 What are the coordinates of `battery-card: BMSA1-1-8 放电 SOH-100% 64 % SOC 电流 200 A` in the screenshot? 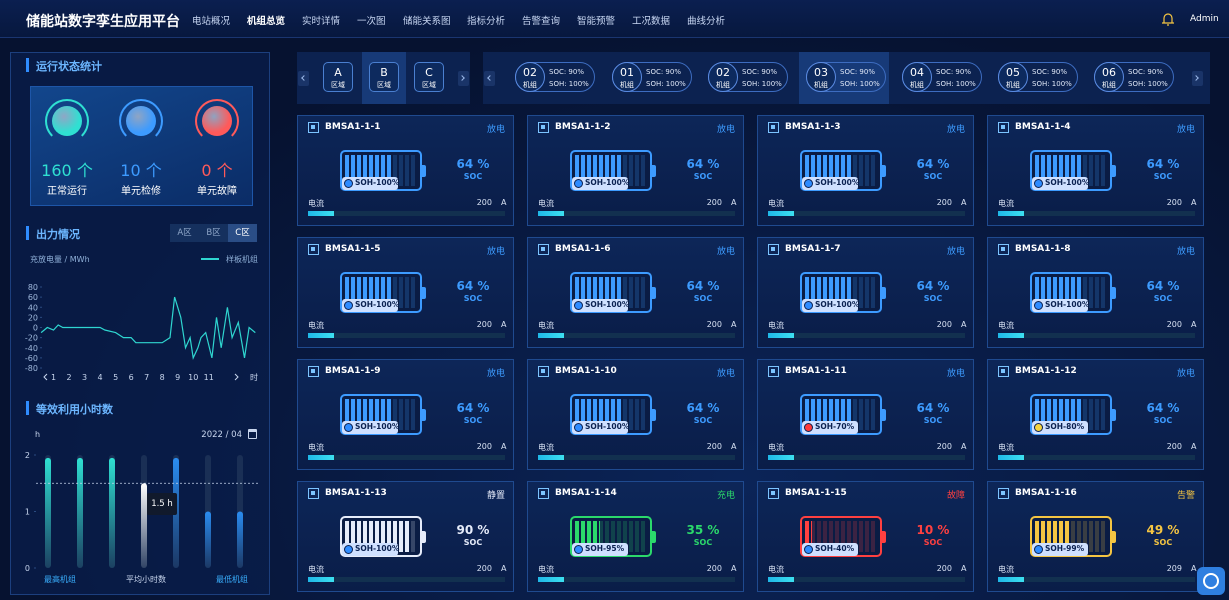 It's located at (1095, 292).